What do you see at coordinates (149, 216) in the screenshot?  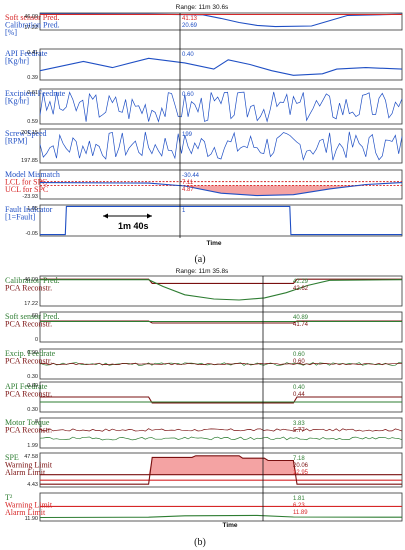 I see `arrow-head-right` at bounding box center [149, 216].